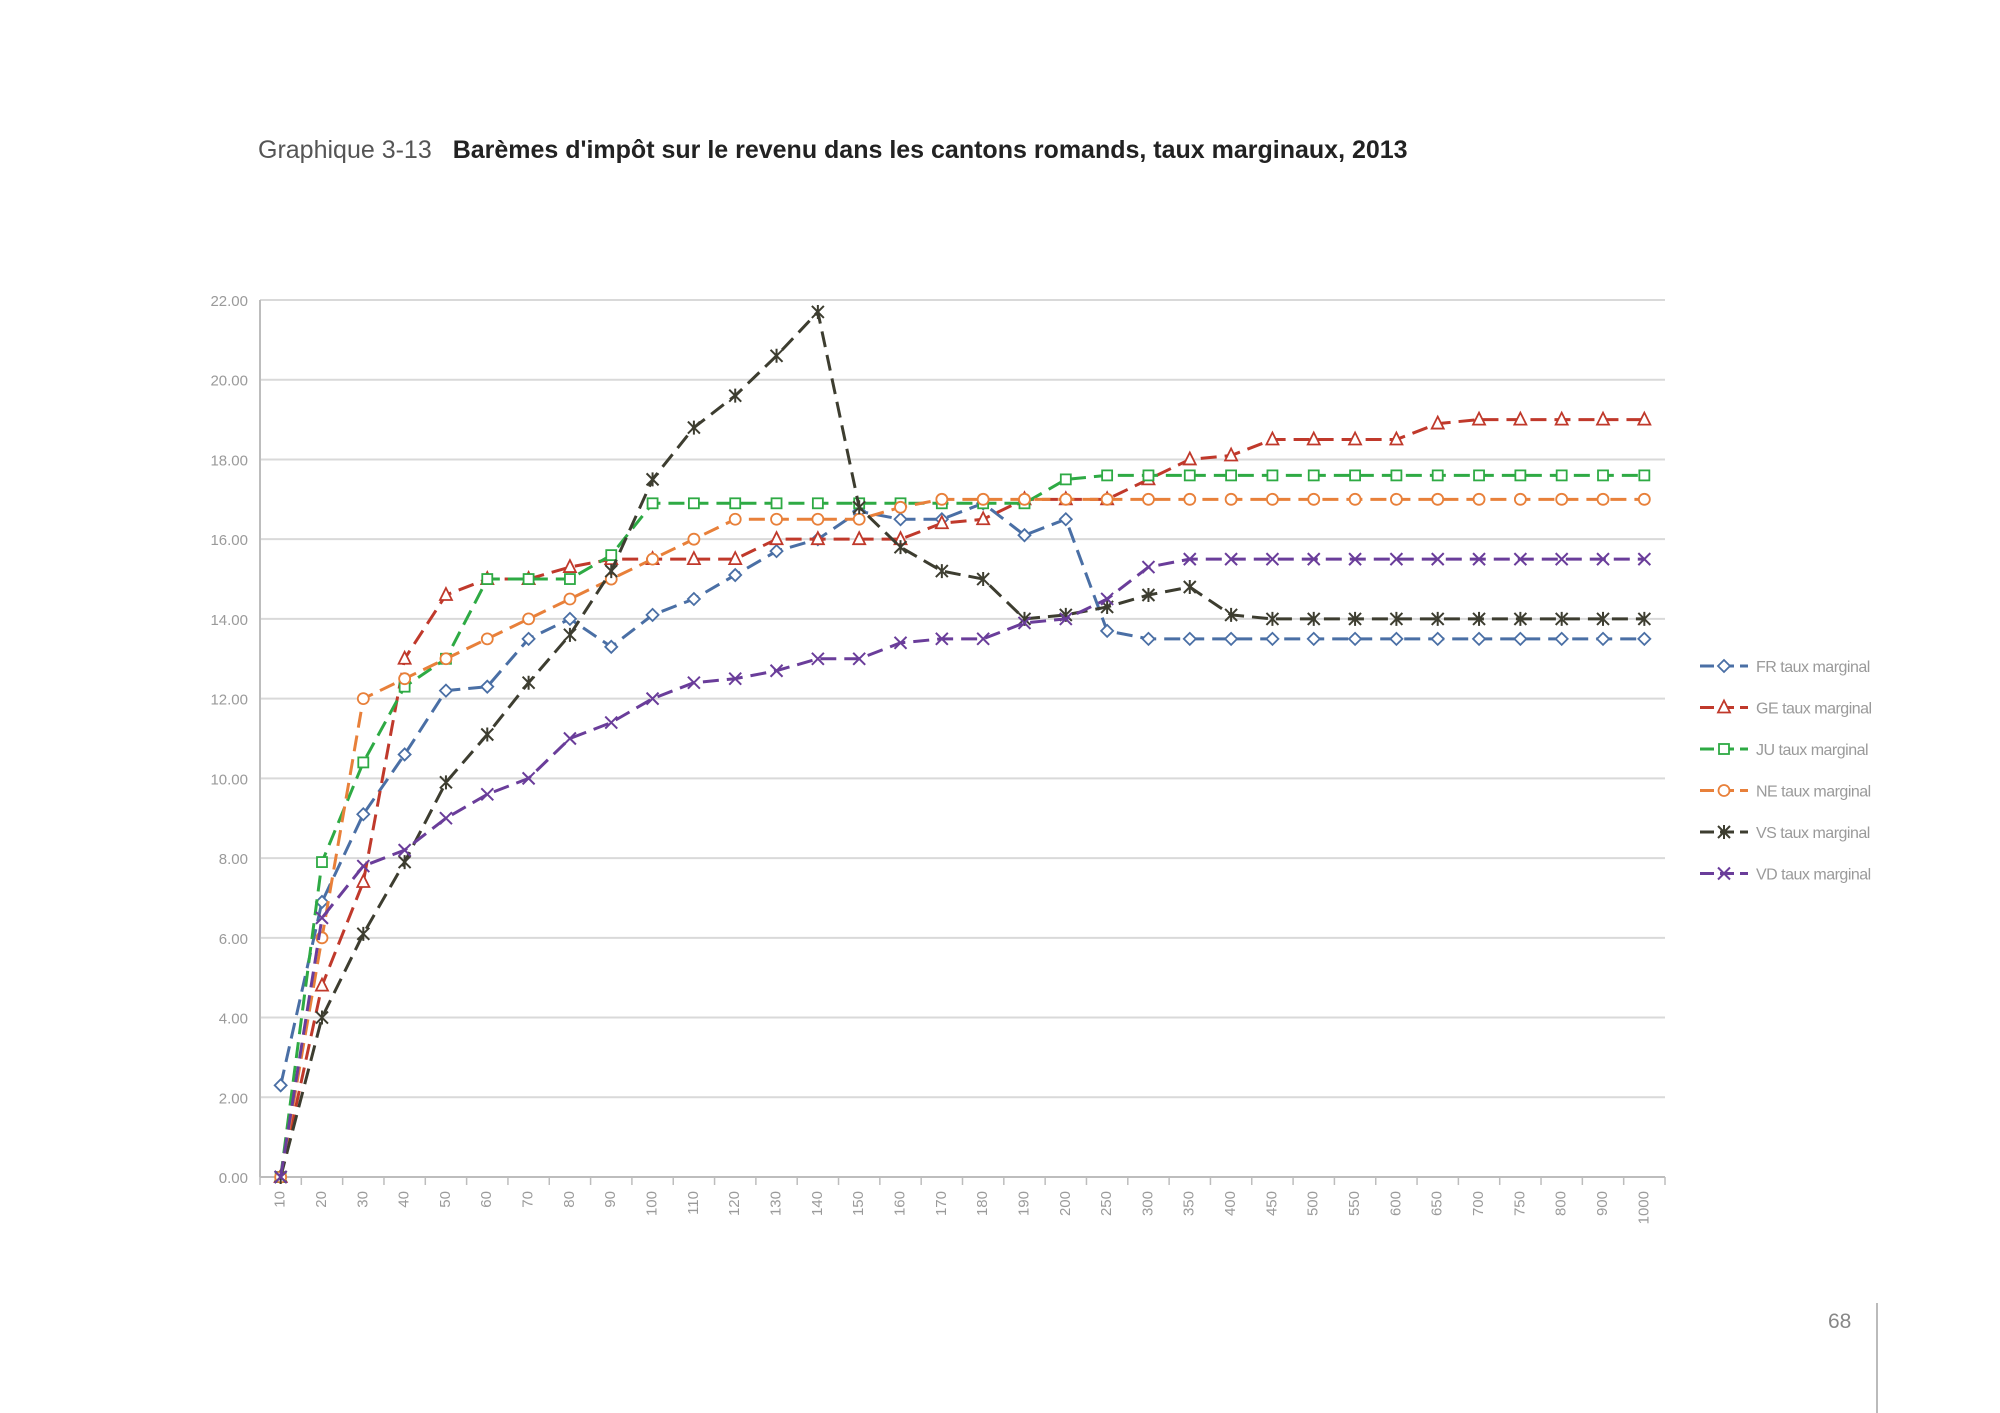 The image size is (2000, 1413). Describe the element at coordinates (1354, 1203) in the screenshot. I see `x-tick-label: 550` at that location.